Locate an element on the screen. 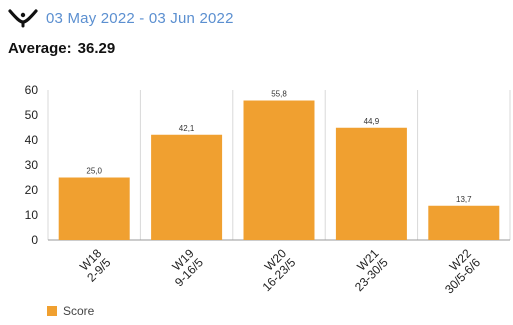 The image size is (513, 325). bar-w19 is located at coordinates (187, 187).